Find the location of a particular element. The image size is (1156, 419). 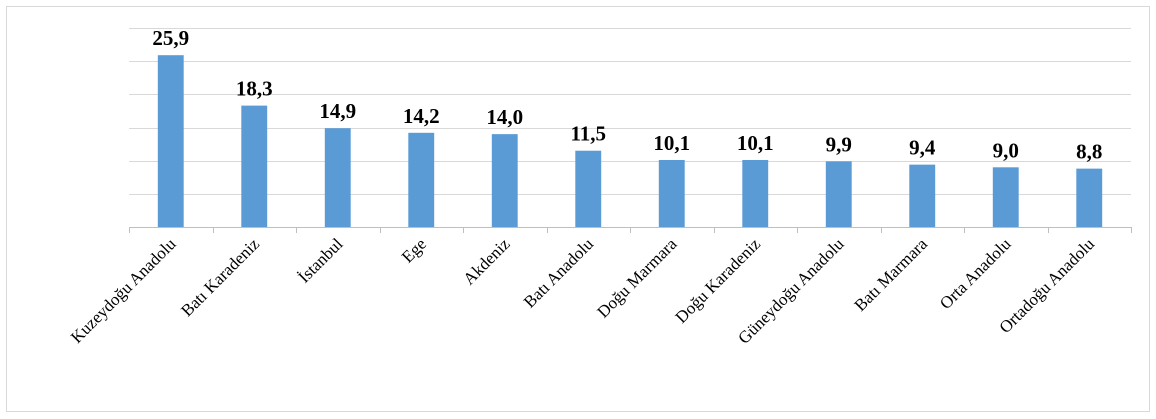

category-label: Batı Karadeniz is located at coordinates (220, 277).